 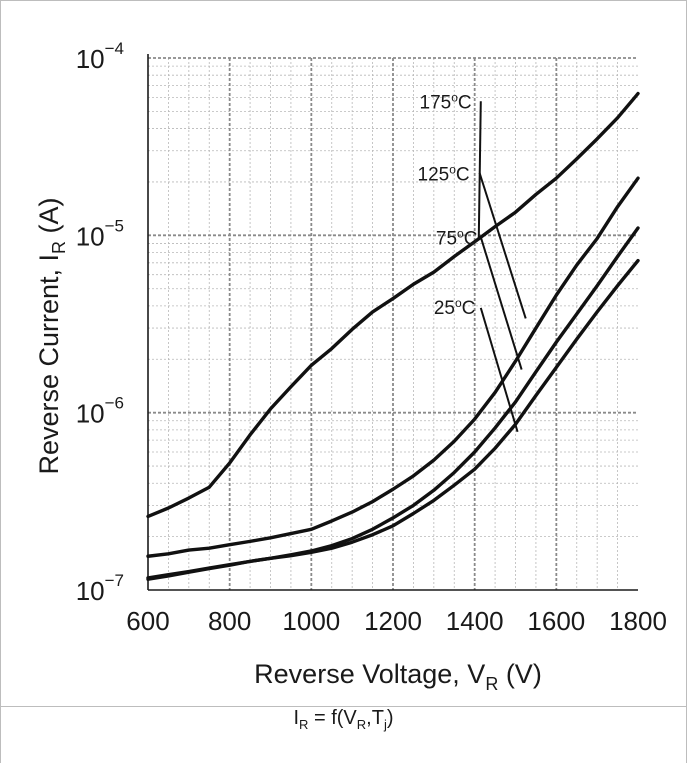 What do you see at coordinates (100, 56) in the screenshot?
I see `y-tick-label: 10⁻⁴` at bounding box center [100, 56].